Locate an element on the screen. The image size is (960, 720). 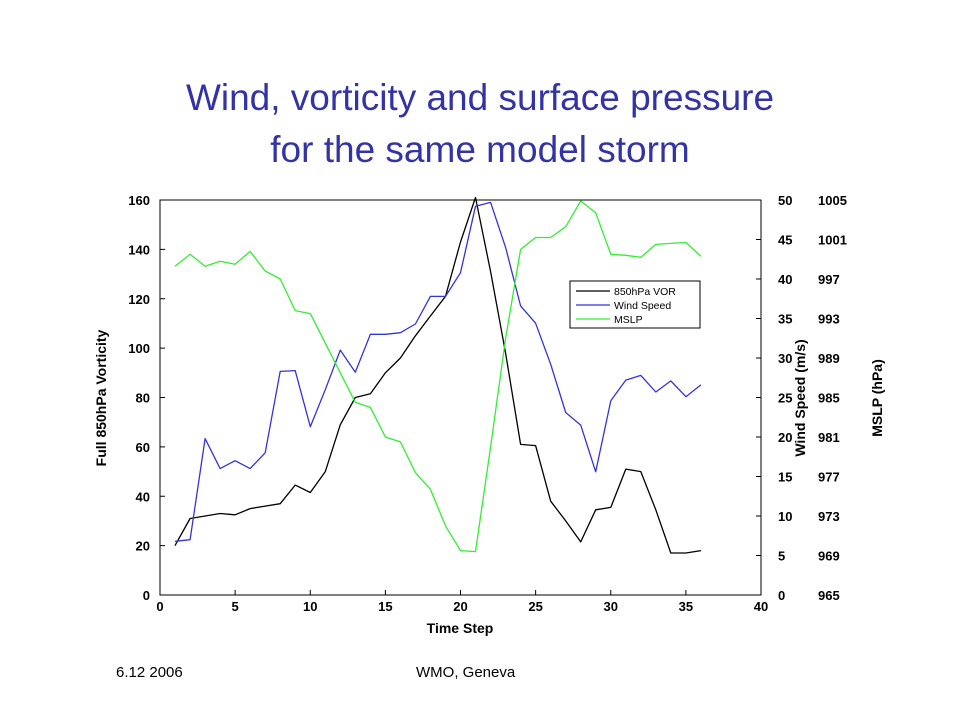
slide-title-line2: for the same model storm is located at coordinates (480, 149).